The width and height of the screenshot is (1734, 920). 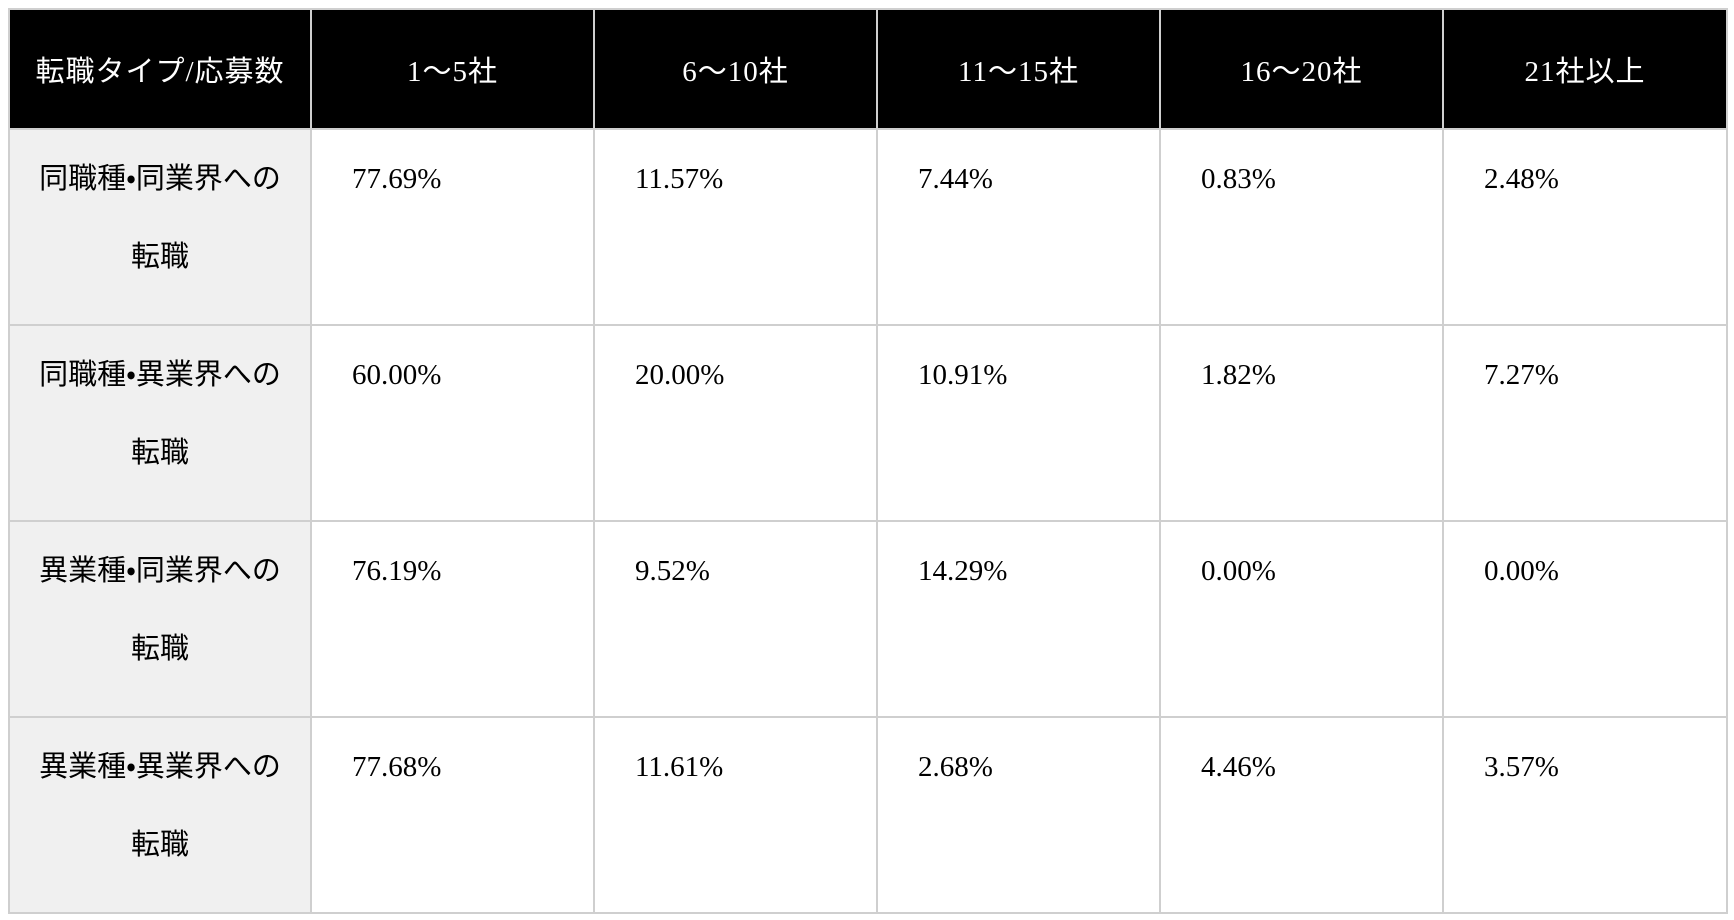 What do you see at coordinates (735, 69) in the screenshot?
I see `column-header-6-10: 6〜10社` at bounding box center [735, 69].